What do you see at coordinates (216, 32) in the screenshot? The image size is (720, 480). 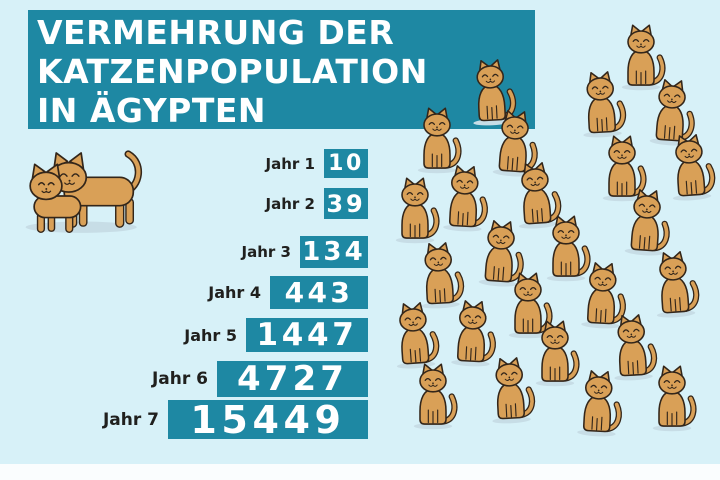 I see `title-line-1: VERMEHRUNG DER` at bounding box center [216, 32].